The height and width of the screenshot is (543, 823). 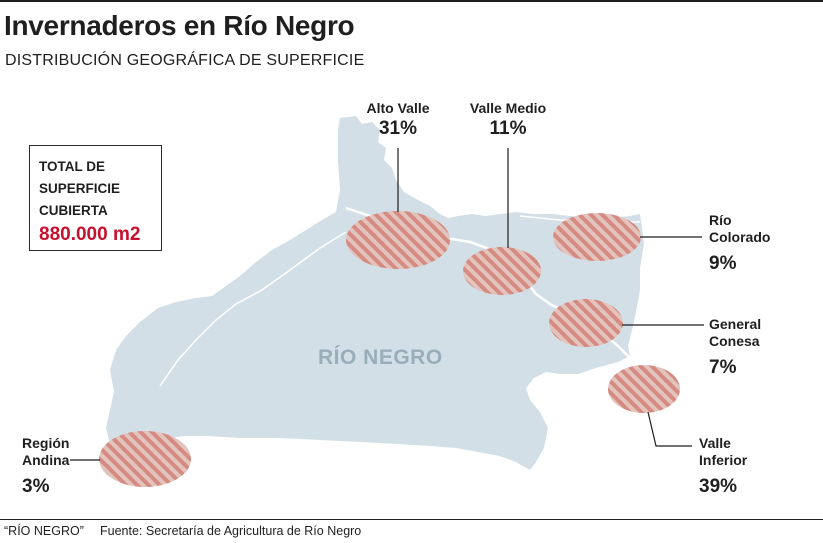 What do you see at coordinates (380, 357) in the screenshot?
I see `map-label: RÍO NEGRO` at bounding box center [380, 357].